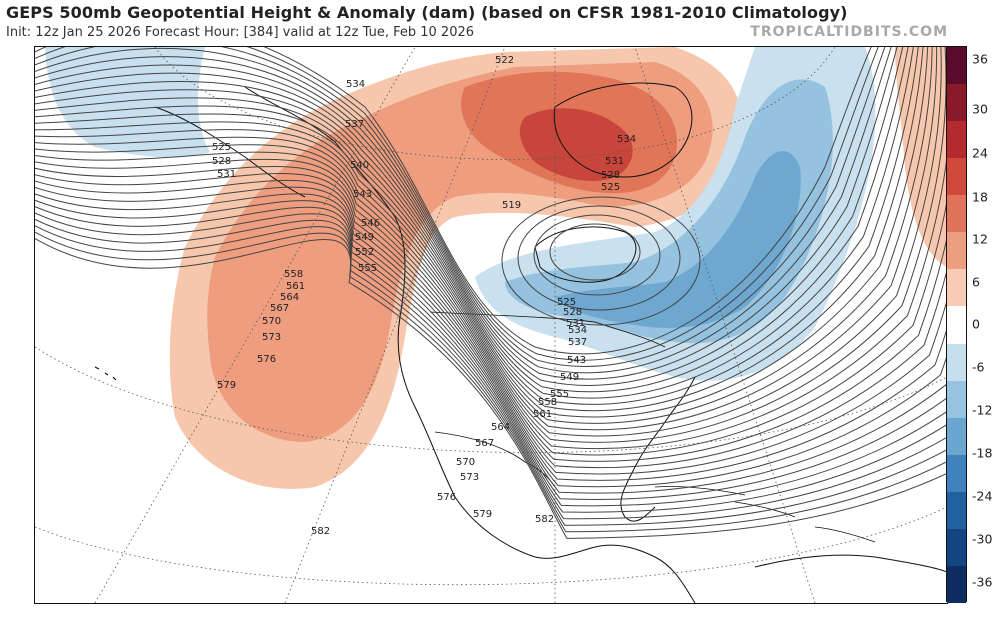 Image resolution: width=1000 pixels, height=623 pixels. Describe the element at coordinates (976, 282) in the screenshot. I see `colorbar-label: 6` at that location.